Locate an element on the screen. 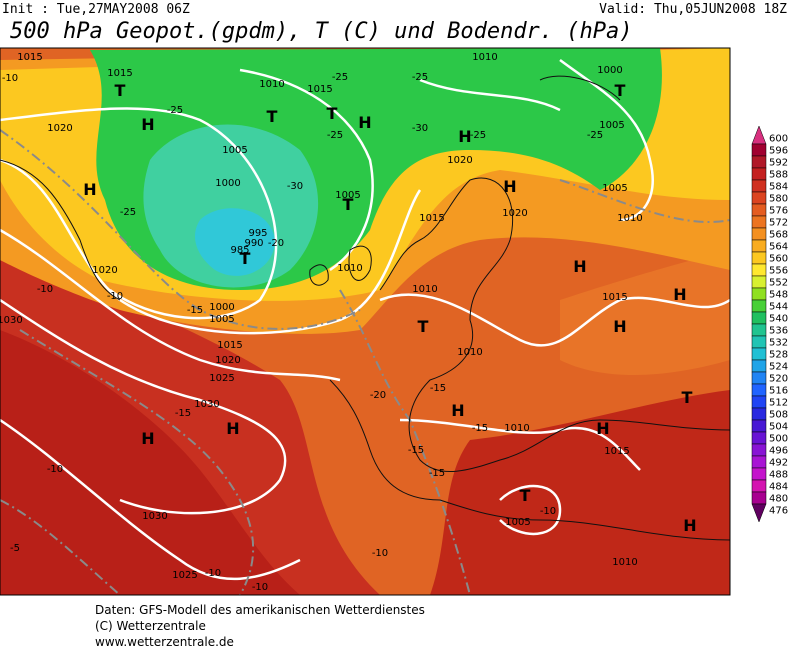 The image size is (790, 648). field-cyan is located at coordinates (235, 242).